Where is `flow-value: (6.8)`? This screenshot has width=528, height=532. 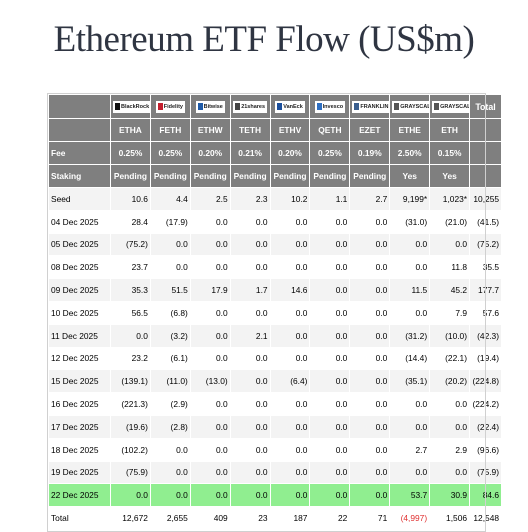 flow-value: (6.8) is located at coordinates (170, 312).